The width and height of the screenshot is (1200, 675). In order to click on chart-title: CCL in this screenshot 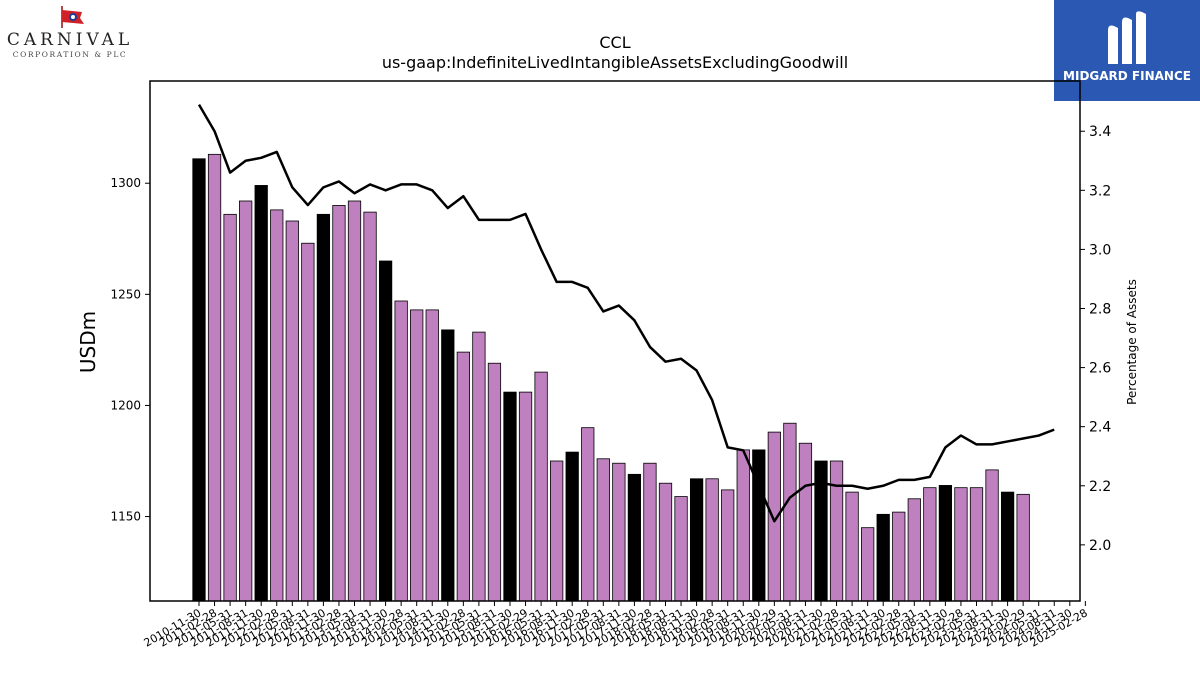, I will do `click(614, 42)`.